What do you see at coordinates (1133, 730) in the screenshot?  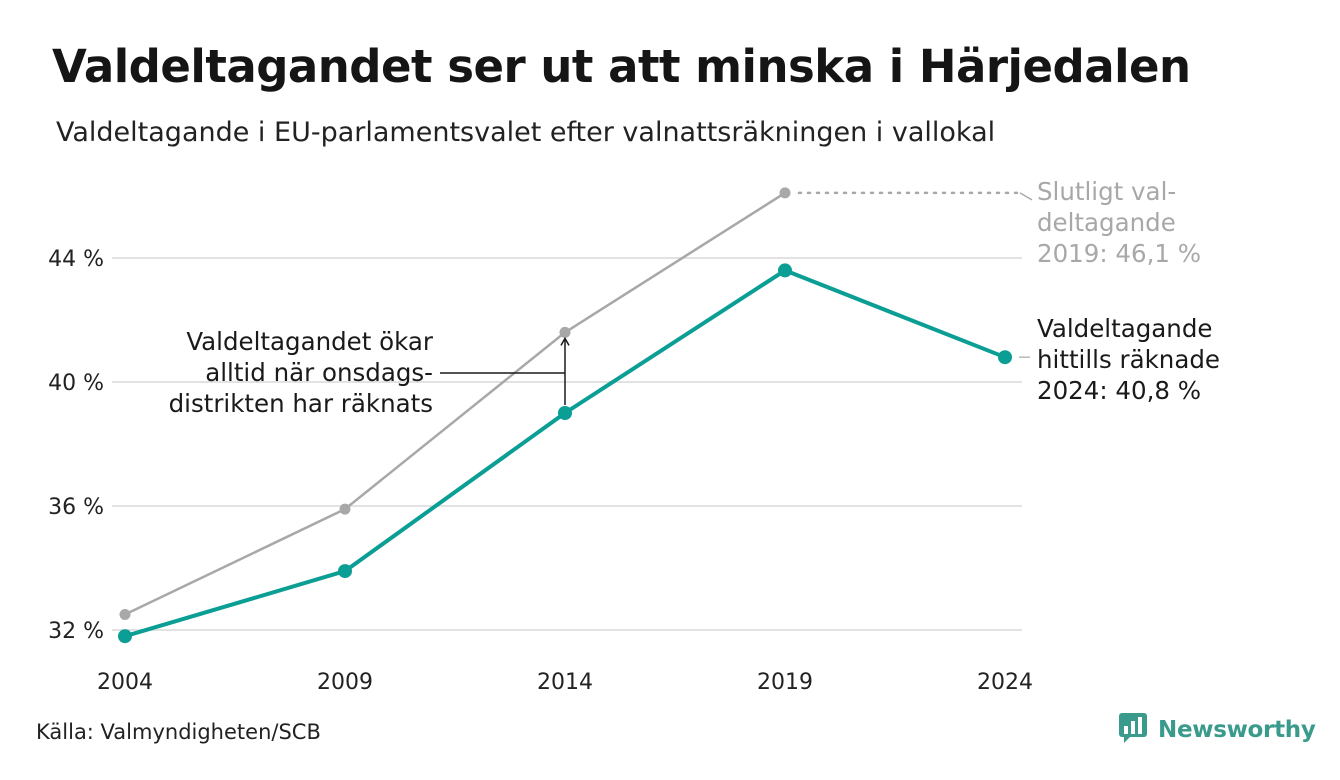 I see `newsworthy-logo-icon` at bounding box center [1133, 730].